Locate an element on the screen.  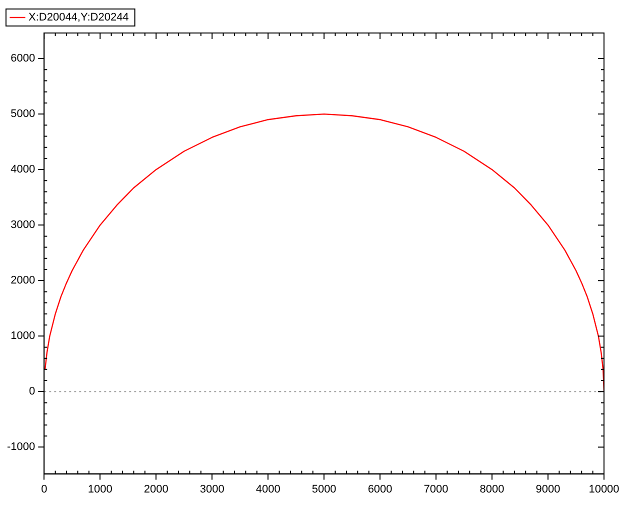
x-tick-label: 1000 is located at coordinates (100, 489).